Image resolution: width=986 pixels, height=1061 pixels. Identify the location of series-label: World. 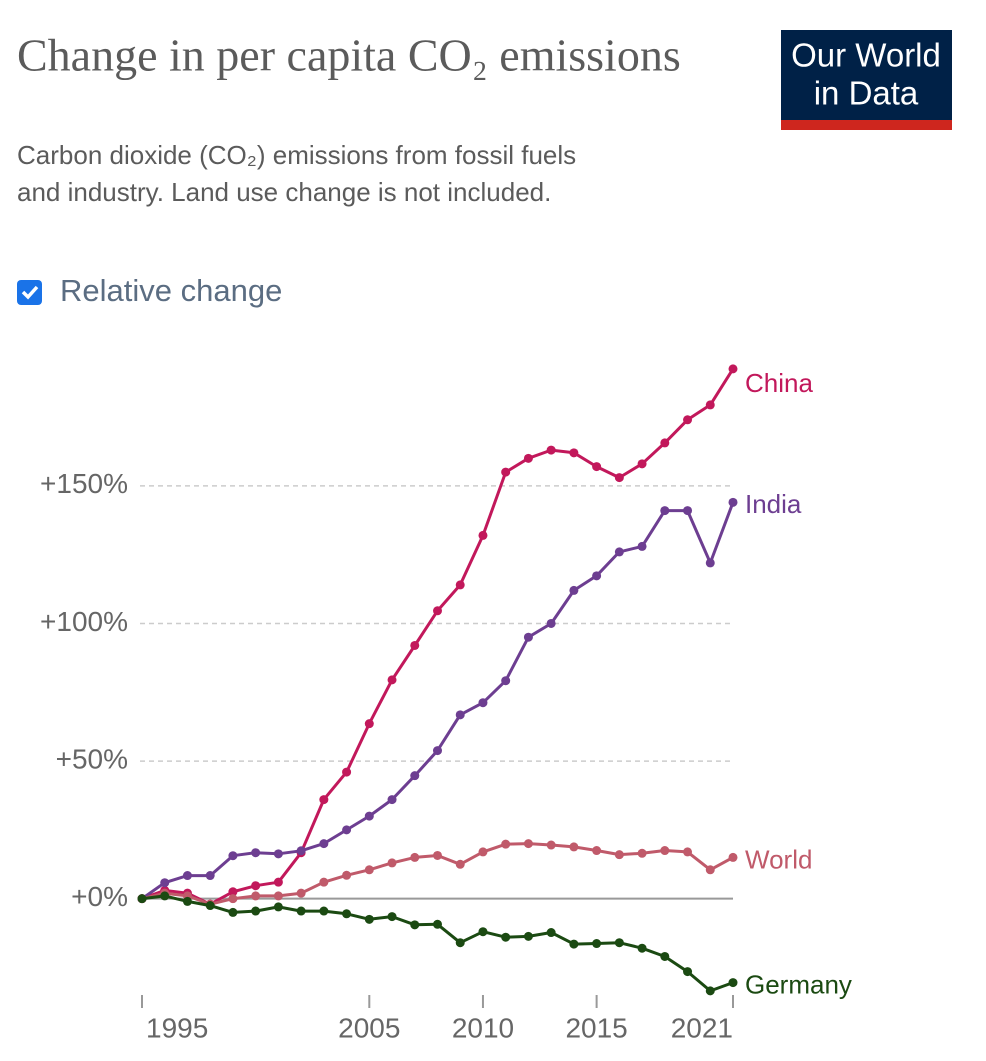
(778, 859).